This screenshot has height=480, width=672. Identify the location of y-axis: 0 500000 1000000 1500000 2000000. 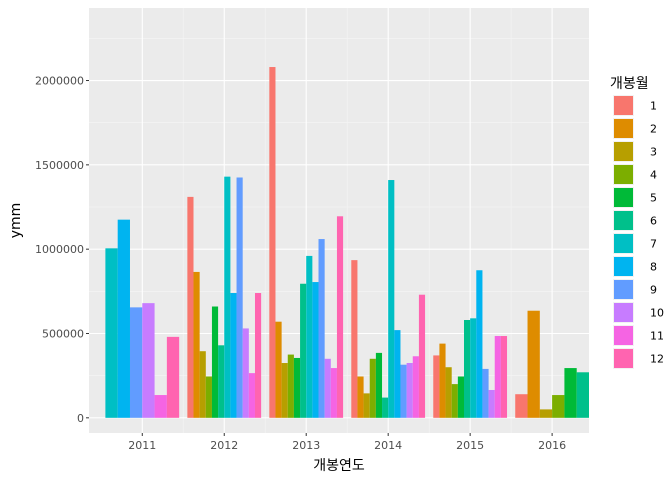
(62, 250).